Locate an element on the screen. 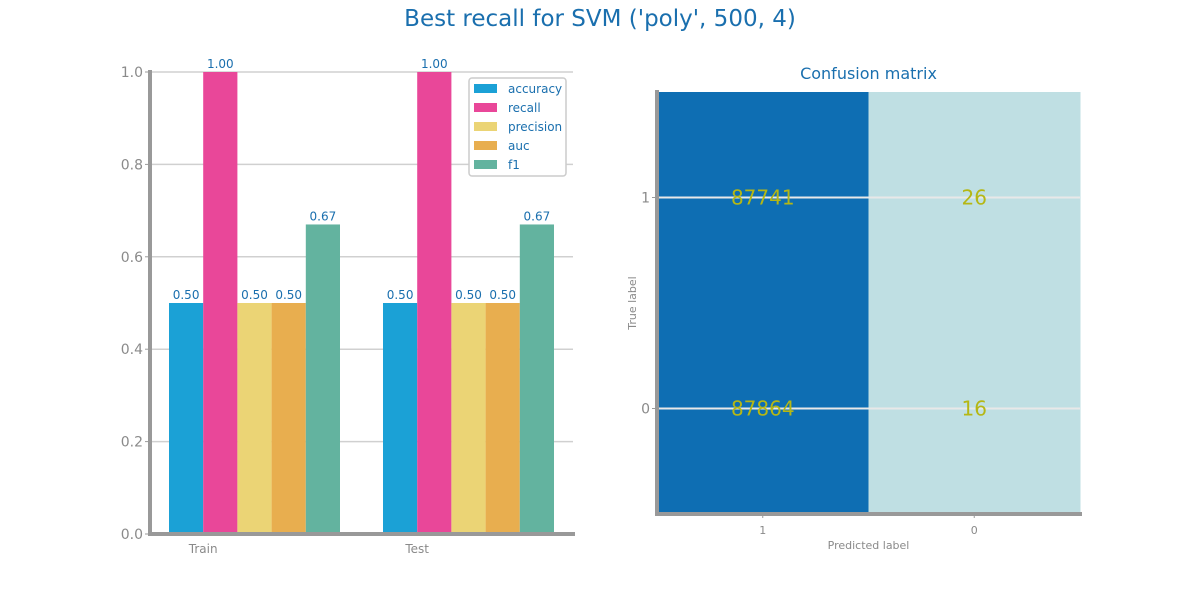 This screenshot has height=600, width=1200. confusion-matrix-title: Confusion matrix is located at coordinates (868, 73).